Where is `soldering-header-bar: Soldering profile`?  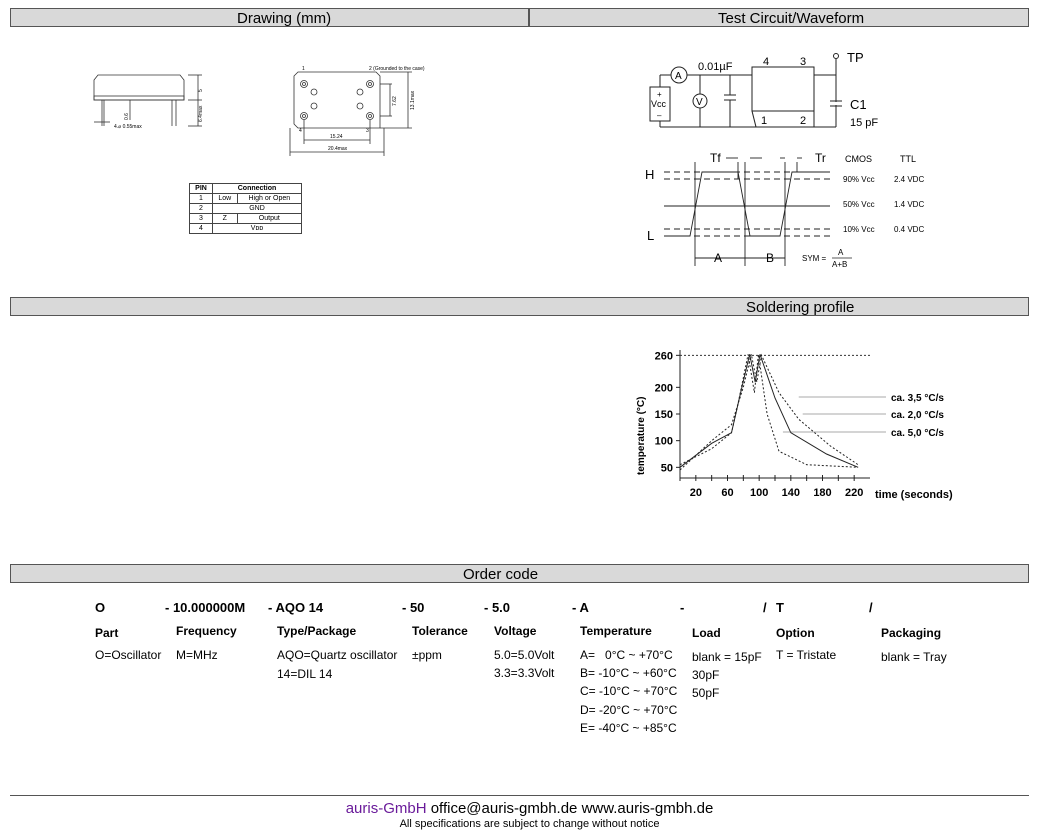
soldering-header-bar: Soldering profile is located at coordinates (519, 306).